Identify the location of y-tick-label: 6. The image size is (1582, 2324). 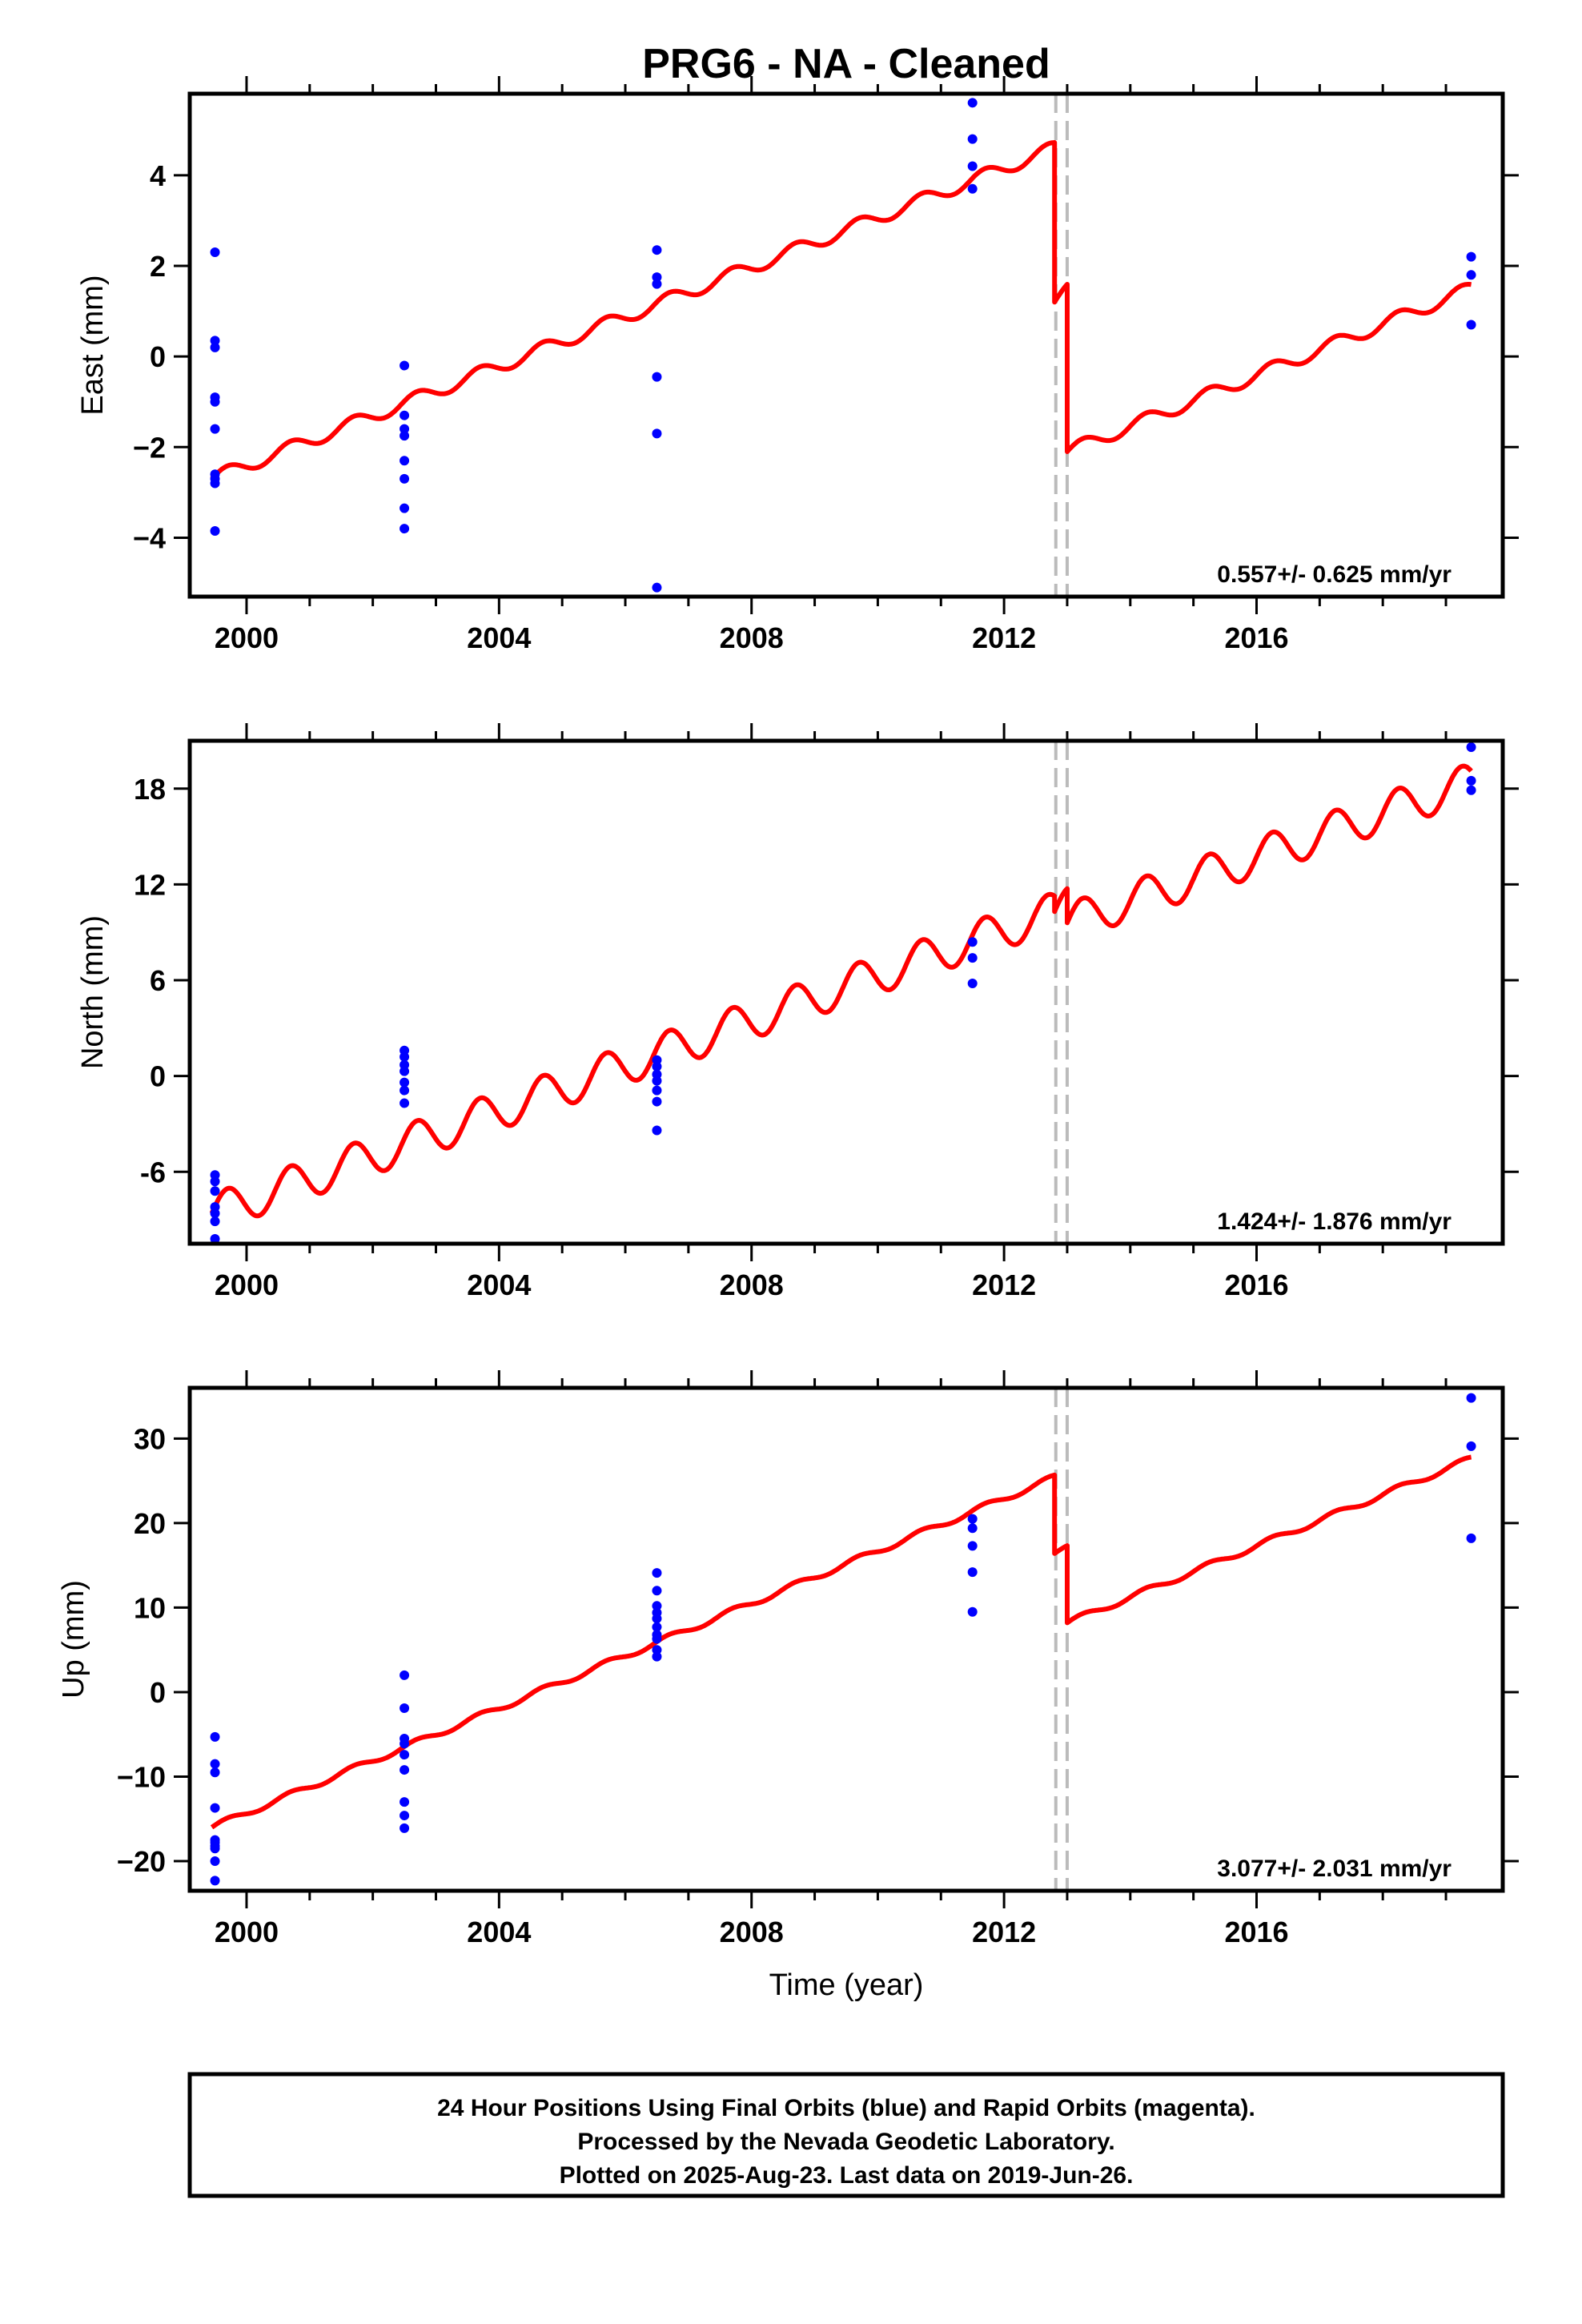
(158, 980).